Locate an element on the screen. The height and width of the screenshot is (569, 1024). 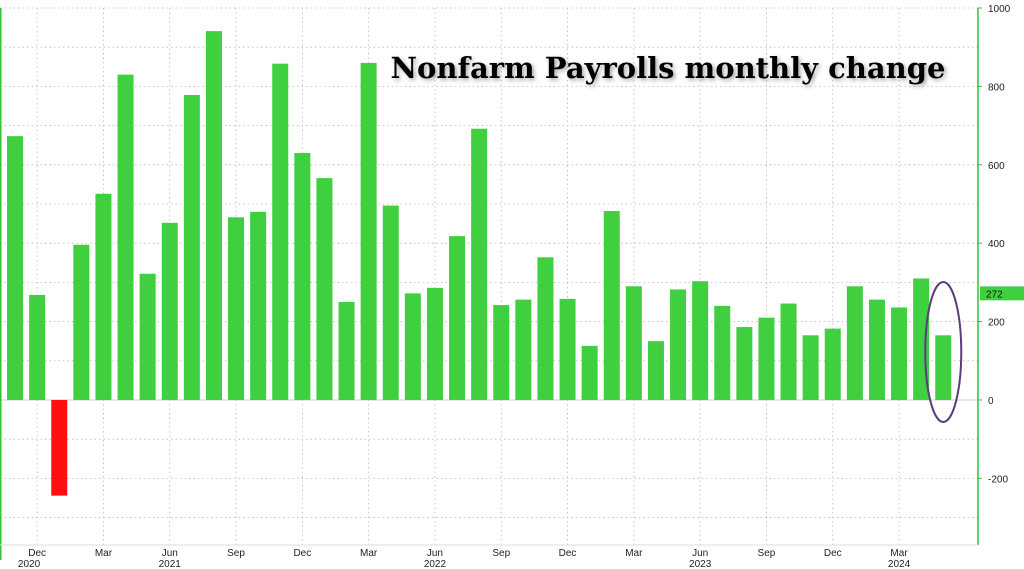
y-tick-label: 200 is located at coordinates (996, 323).